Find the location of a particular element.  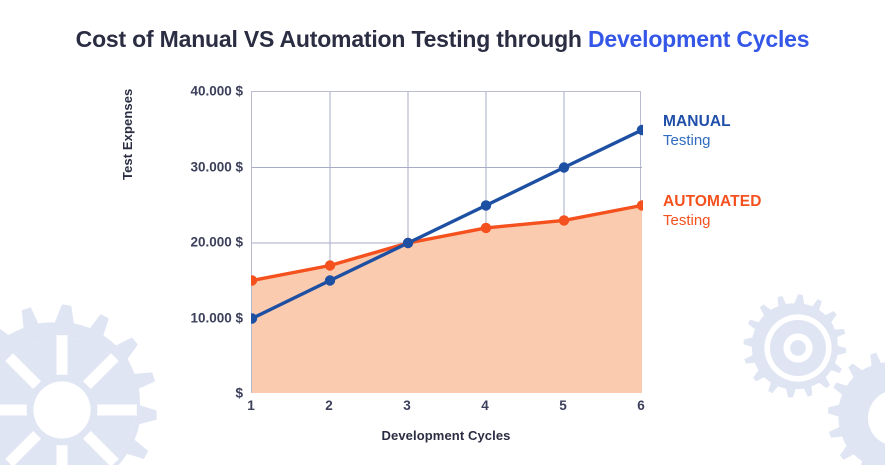

legend-automated-sub: Testing is located at coordinates (687, 220).